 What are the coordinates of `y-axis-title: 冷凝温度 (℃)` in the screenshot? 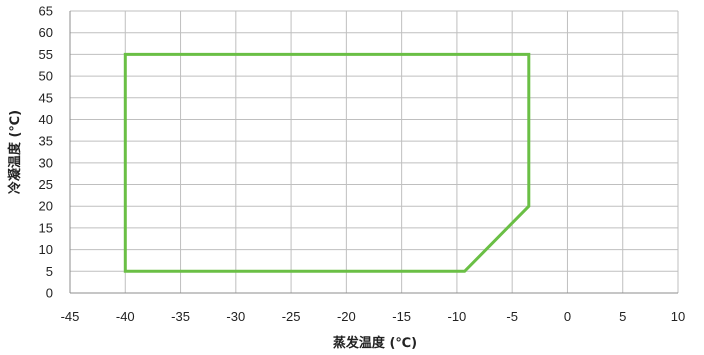 It's located at (15, 152).